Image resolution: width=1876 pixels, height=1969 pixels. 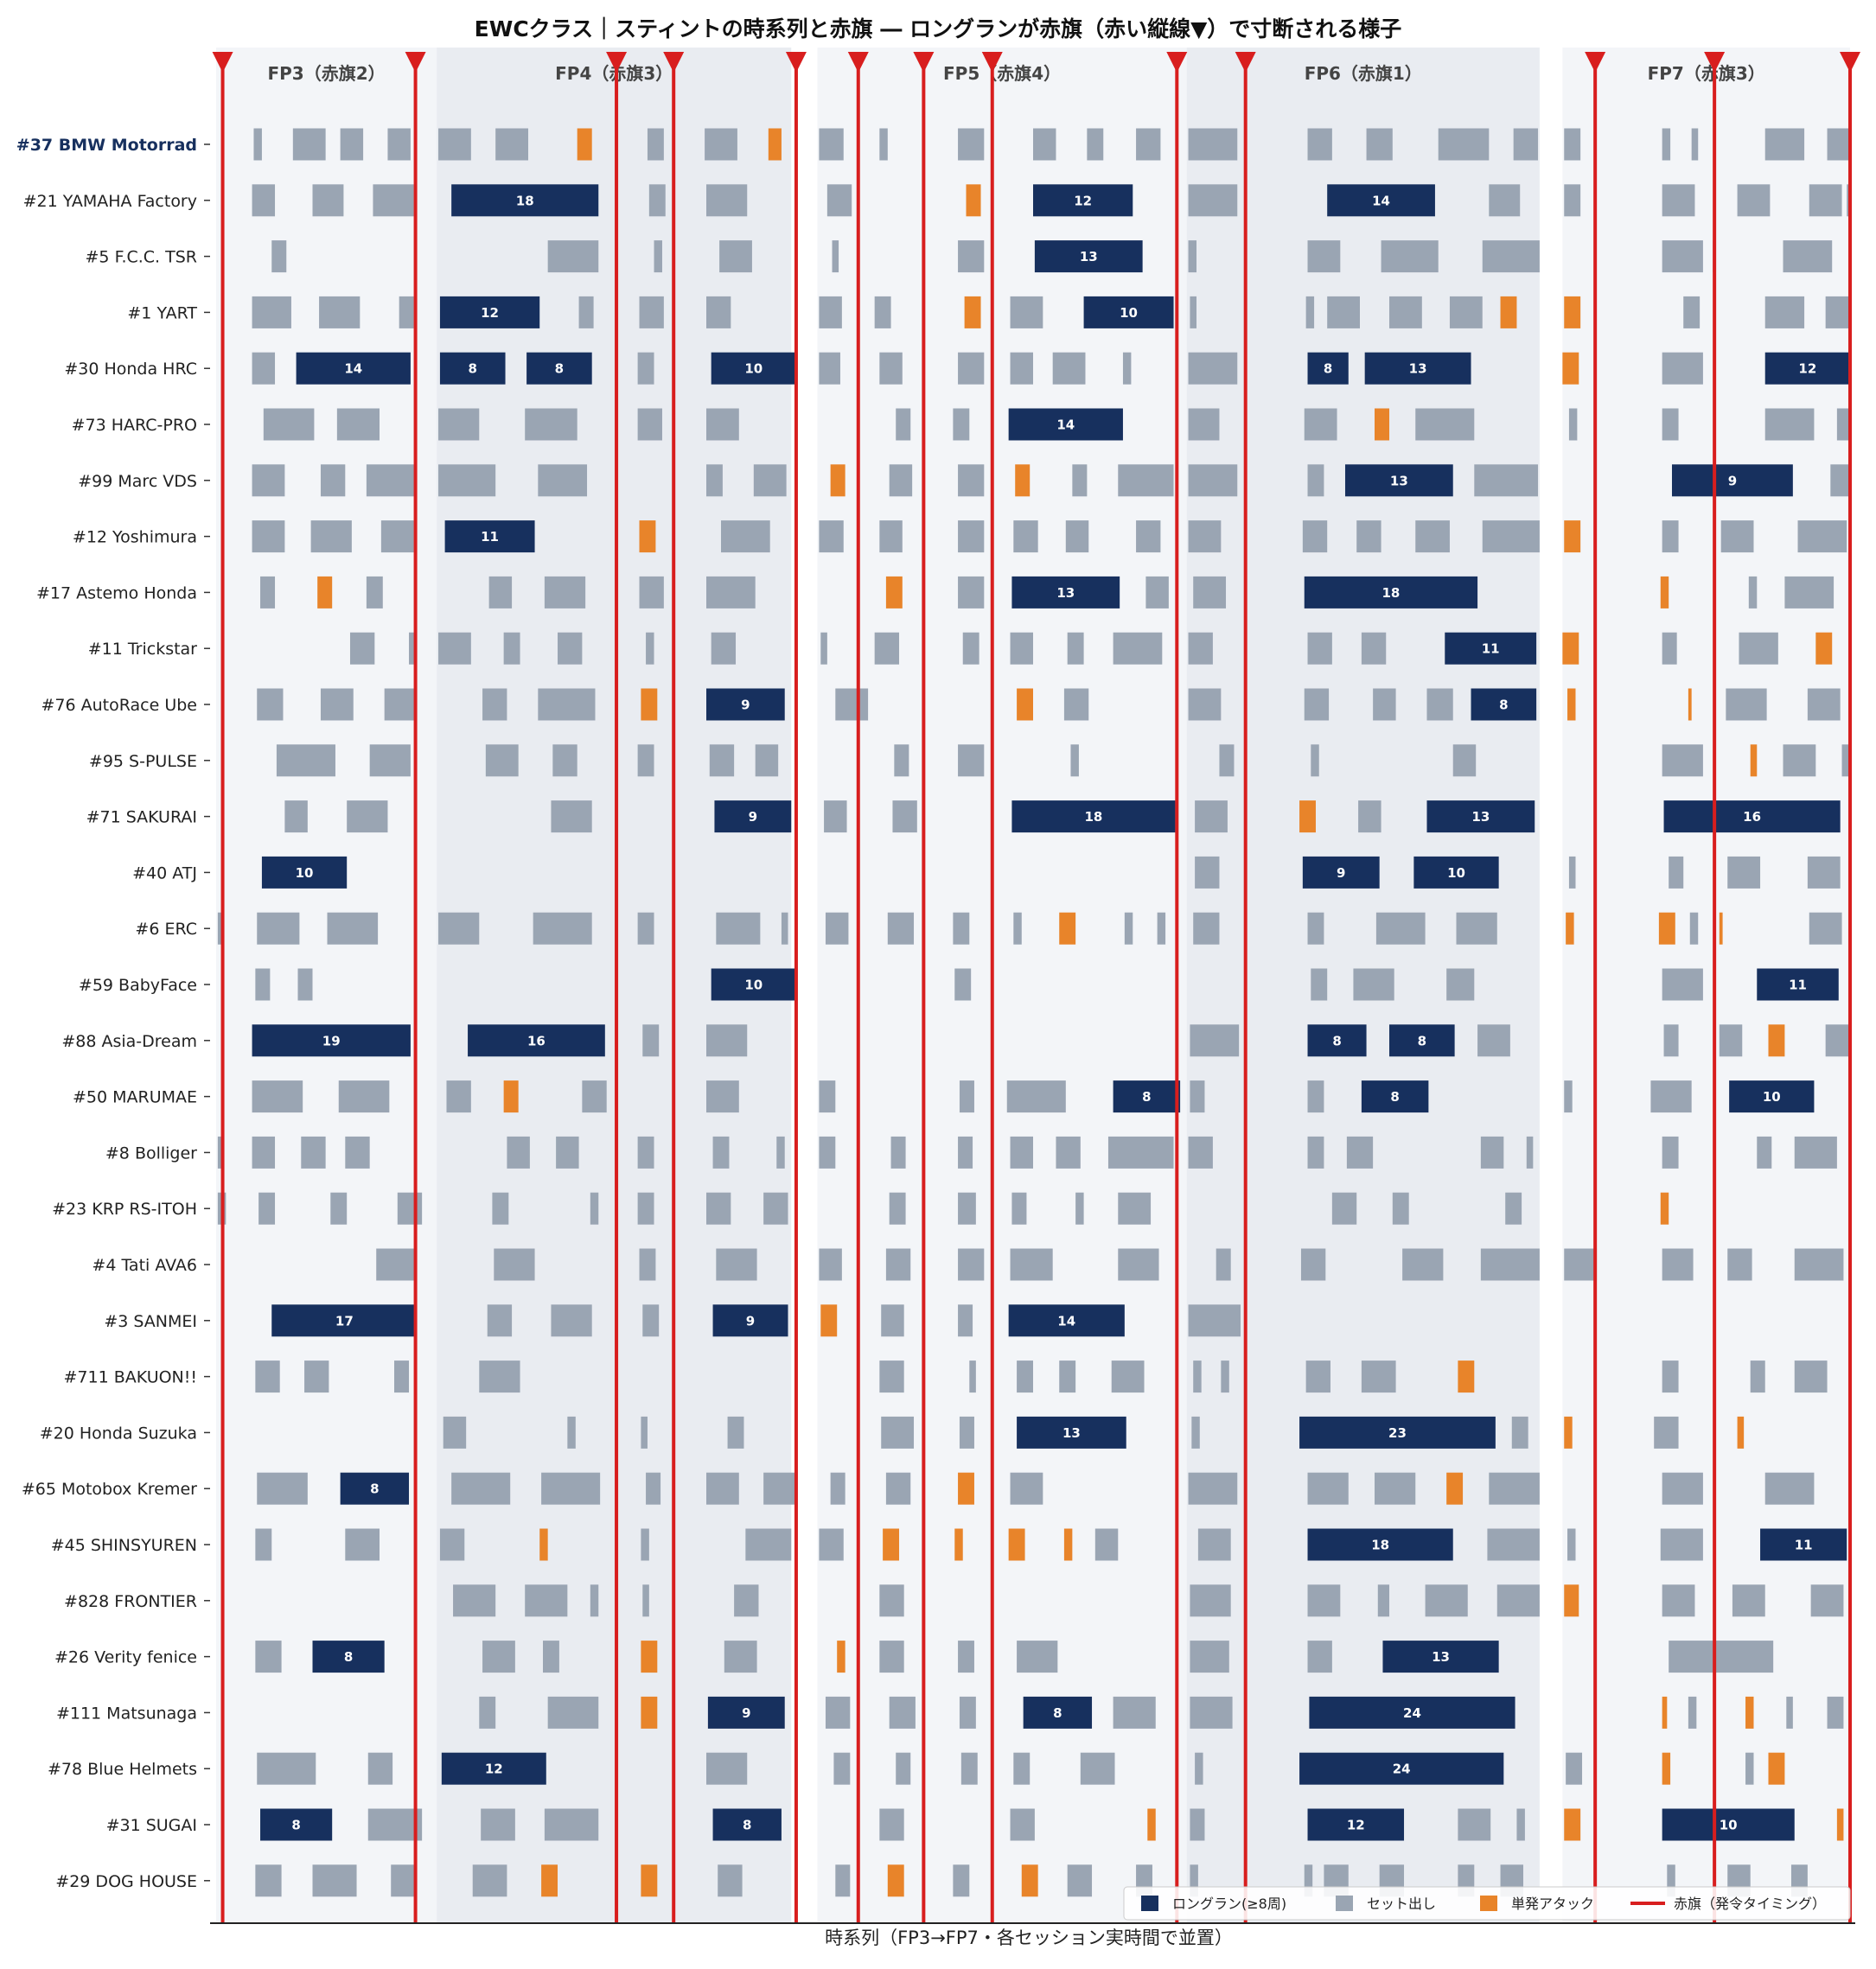 What do you see at coordinates (130, 1377) in the screenshot?
I see `row-label: #711 BAKUON!!` at bounding box center [130, 1377].